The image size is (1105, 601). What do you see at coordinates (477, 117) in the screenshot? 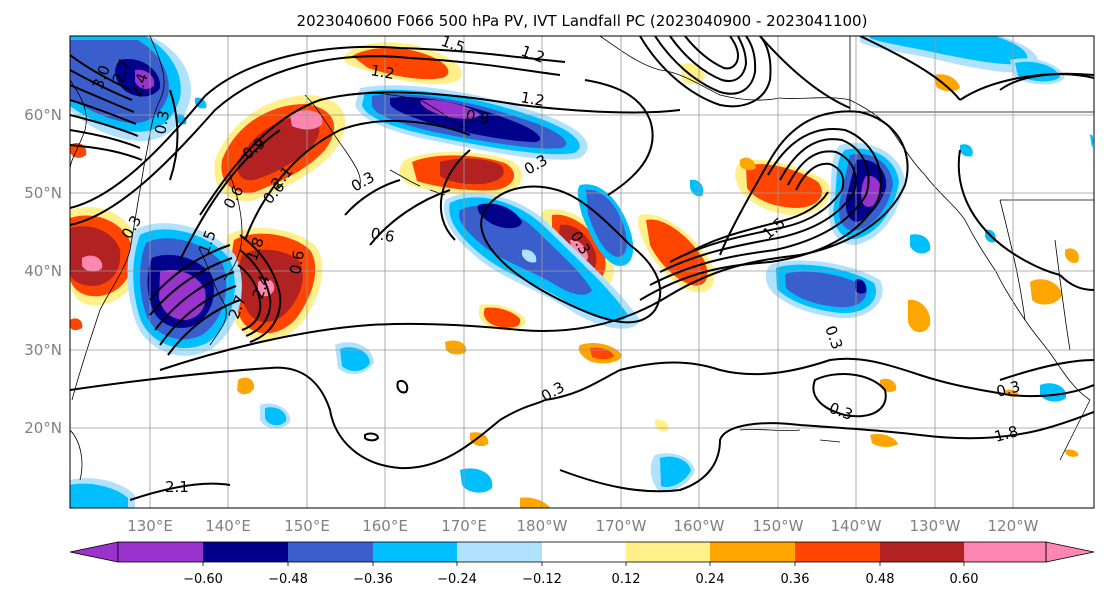
I see `contour-label: 0.9` at bounding box center [477, 117].